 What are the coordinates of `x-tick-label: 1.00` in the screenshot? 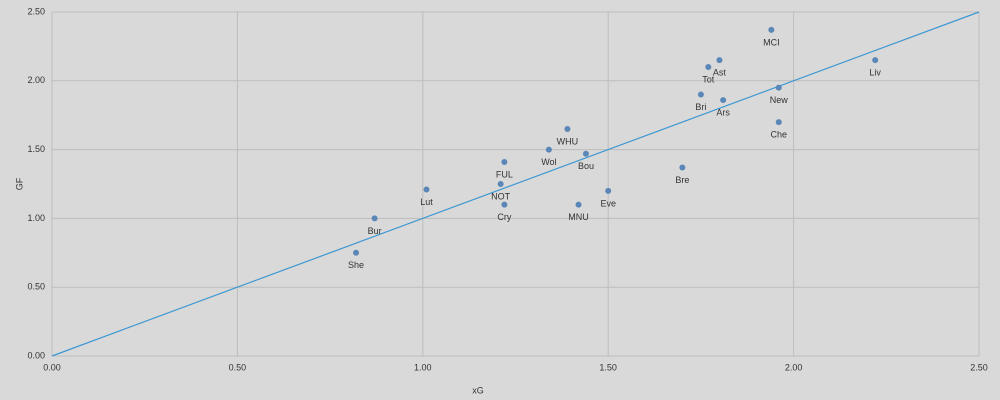 It's located at (423, 367).